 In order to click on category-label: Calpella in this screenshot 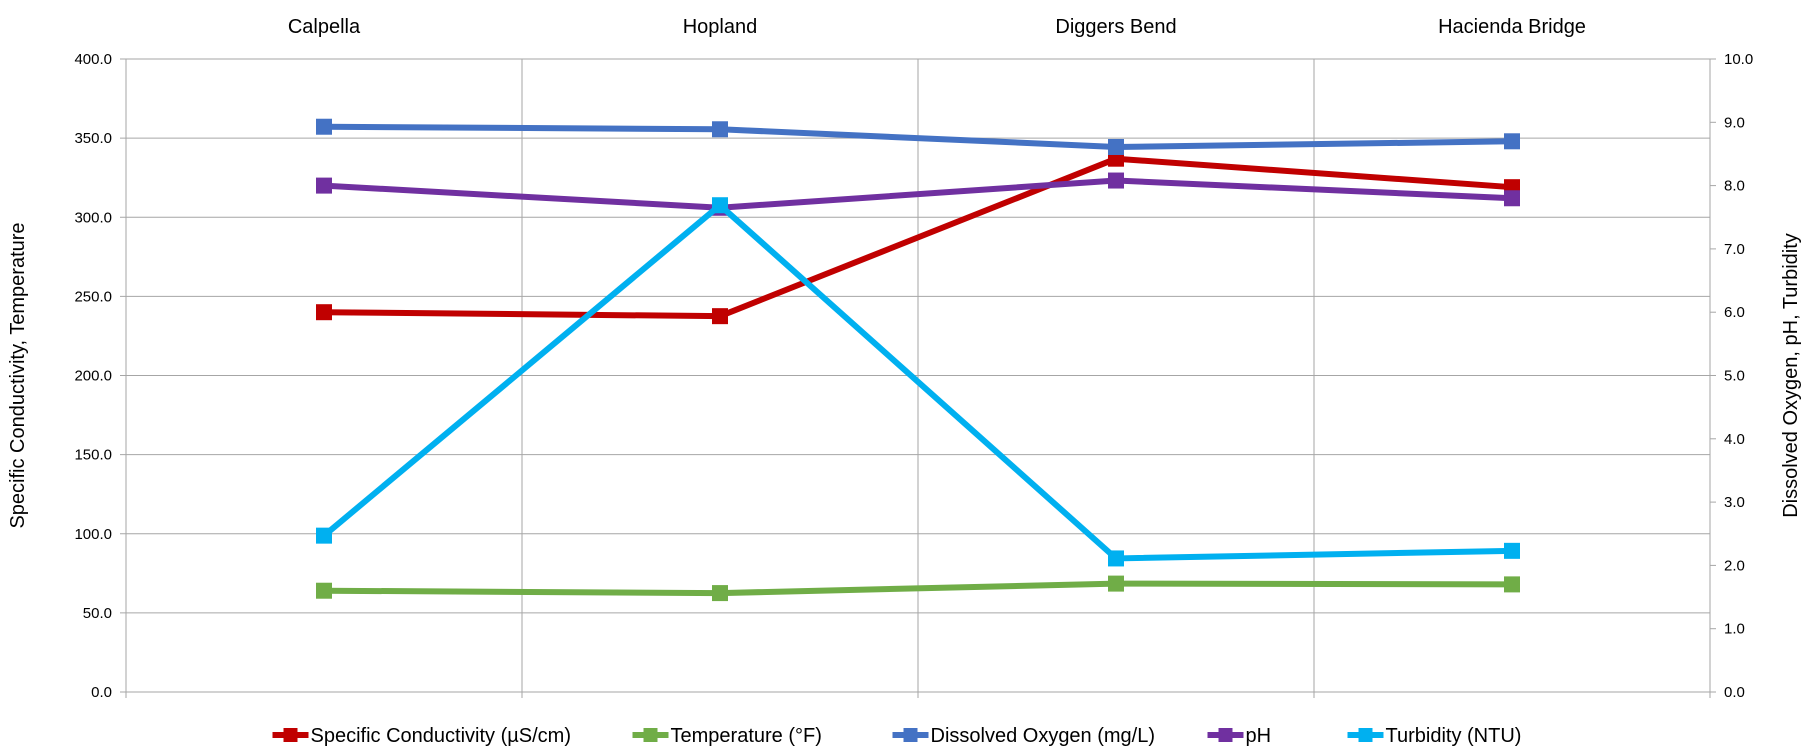, I will do `click(324, 27)`.